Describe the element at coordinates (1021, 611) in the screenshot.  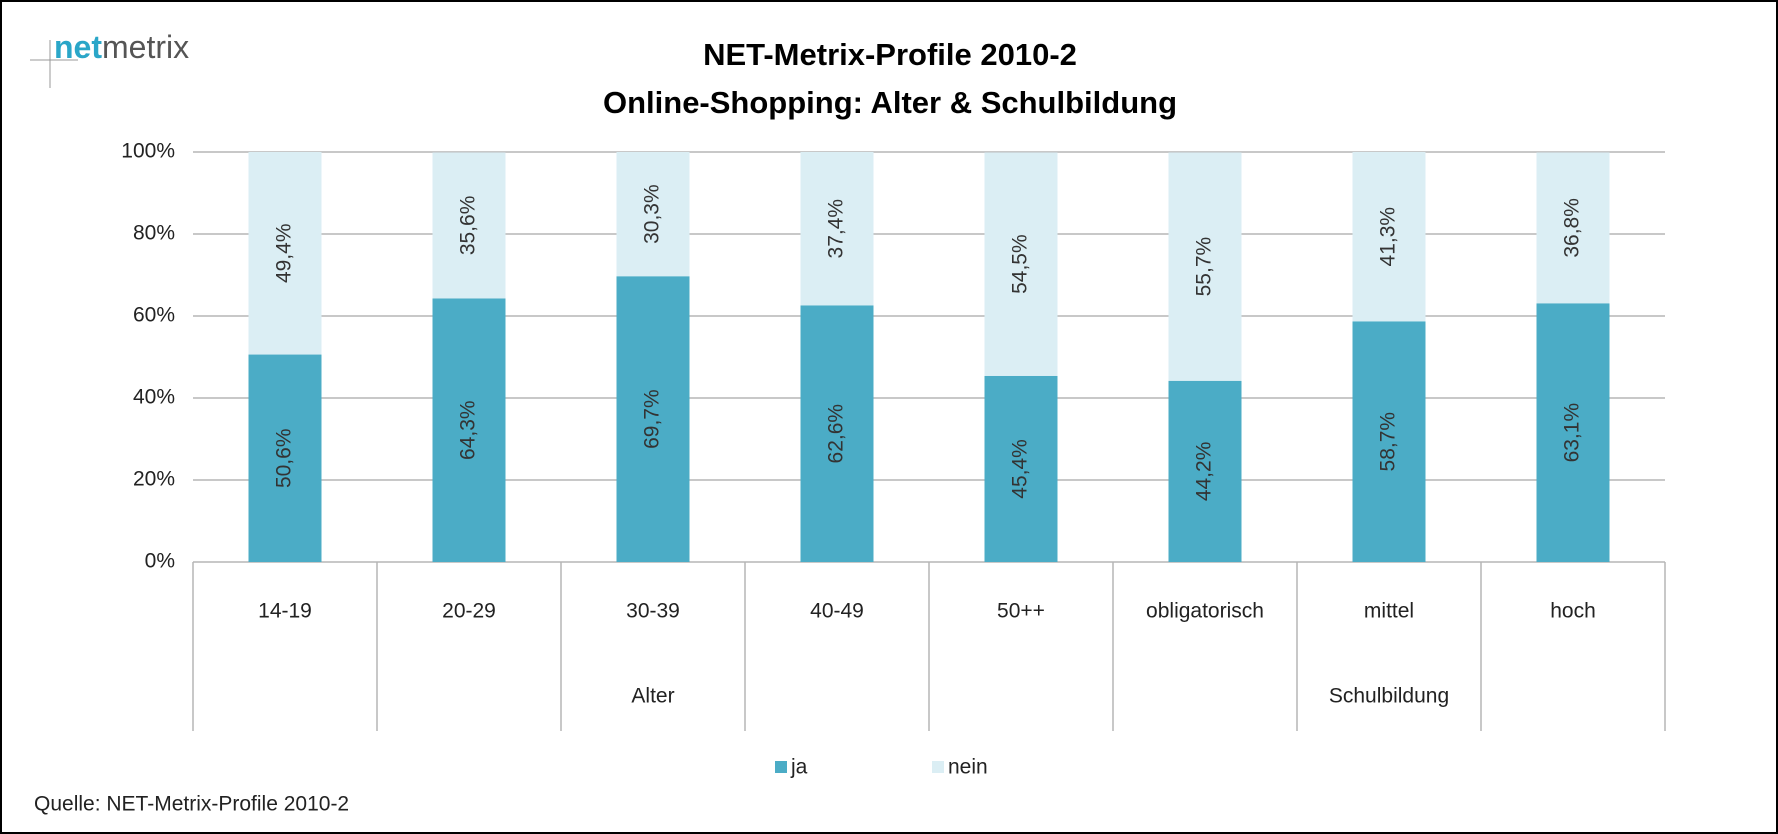
I see `x-tick-label: 50++` at that location.